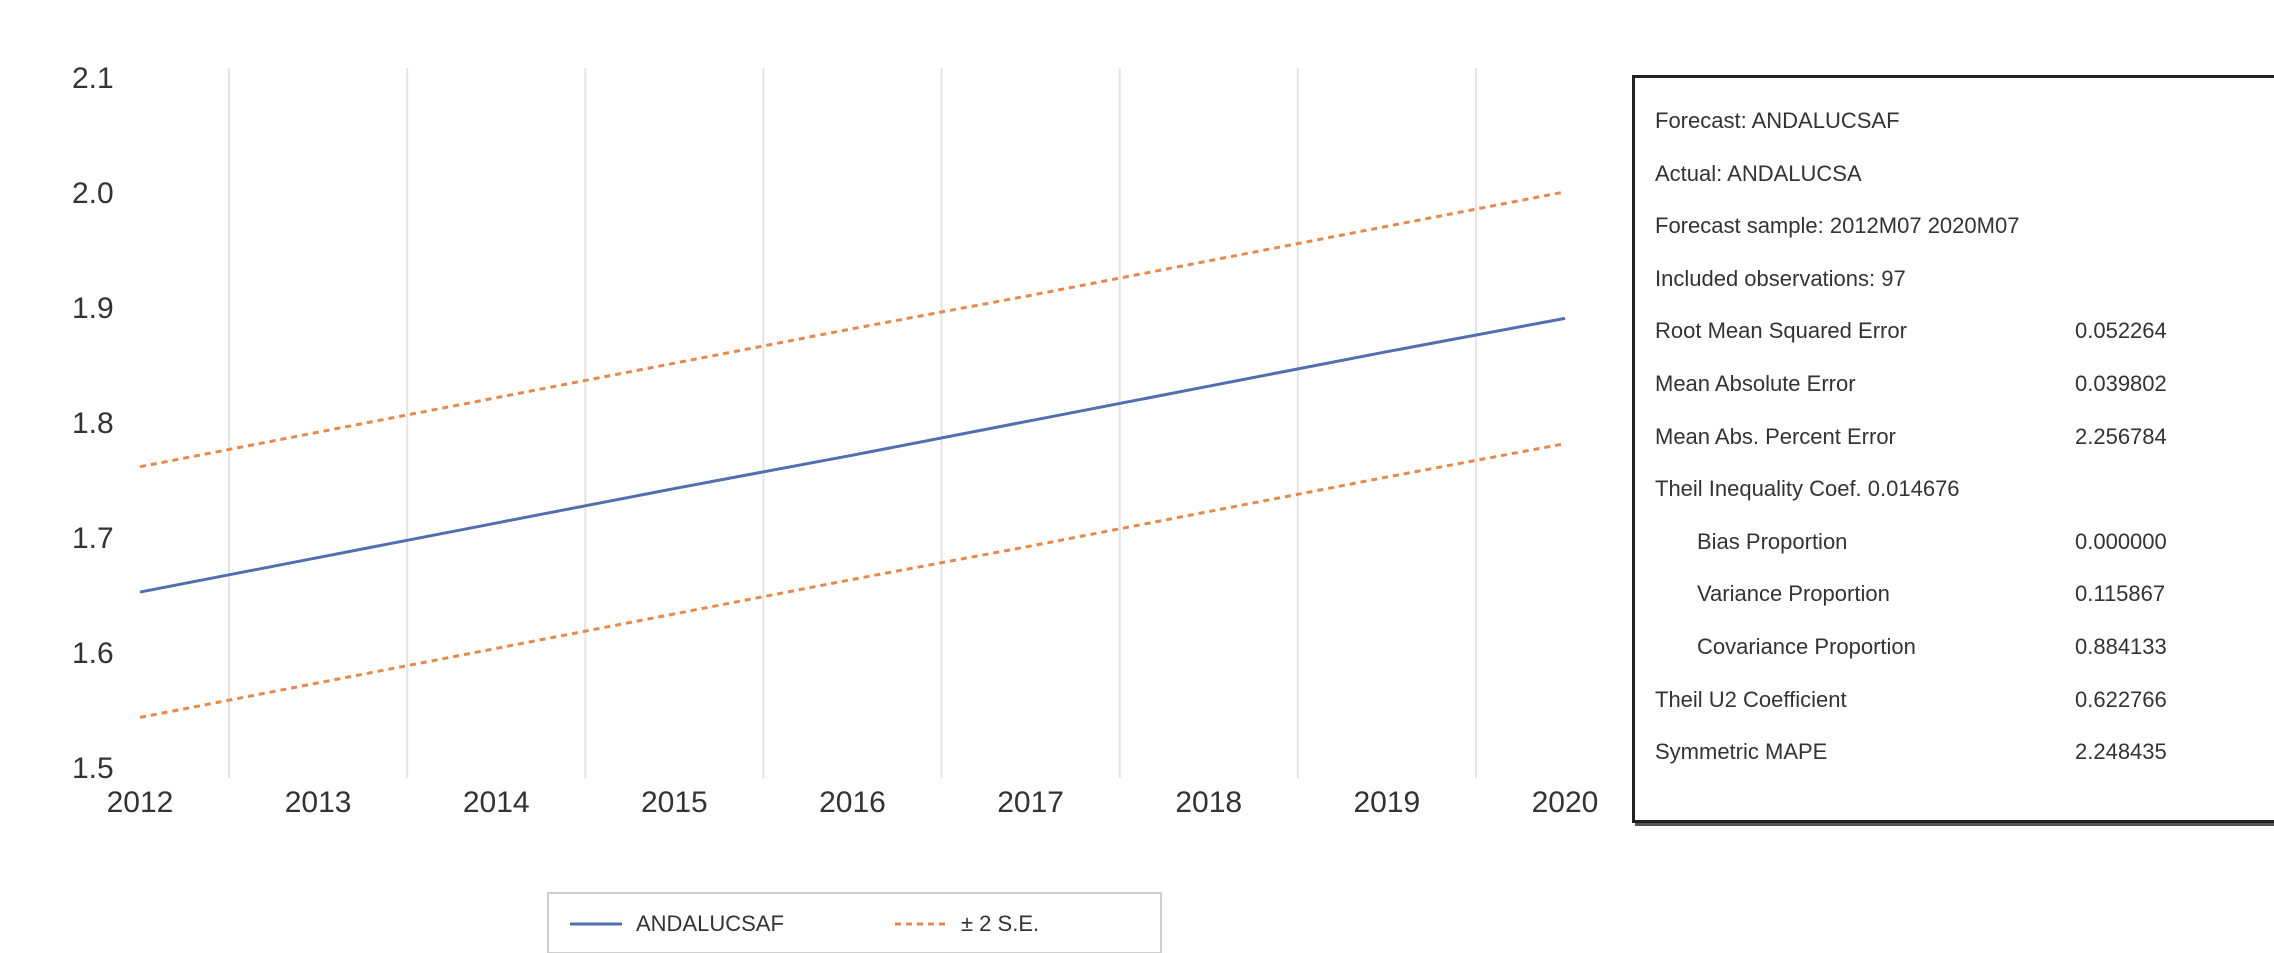 The height and width of the screenshot is (953, 2274). I want to click on stats-row: Covariance Proportion 0.884133, so click(1964, 644).